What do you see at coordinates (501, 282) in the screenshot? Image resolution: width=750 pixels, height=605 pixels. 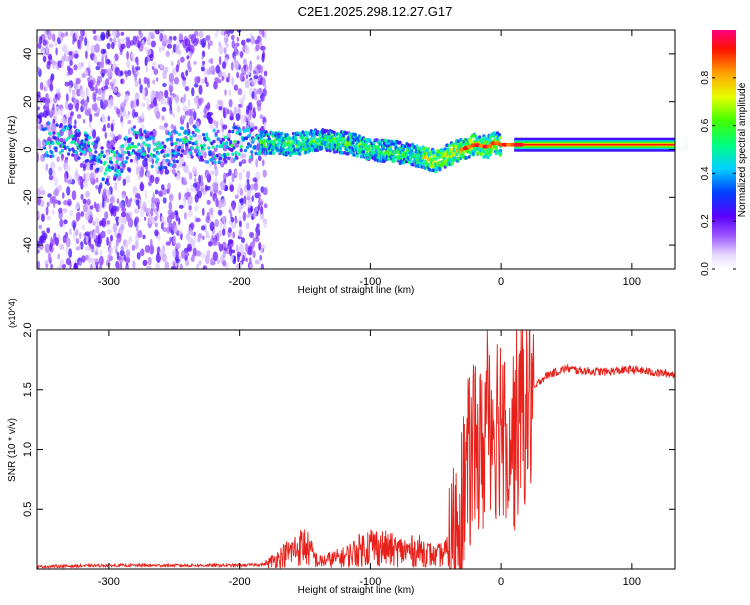 I see `spectrogram-x-tick-label: 0` at bounding box center [501, 282].